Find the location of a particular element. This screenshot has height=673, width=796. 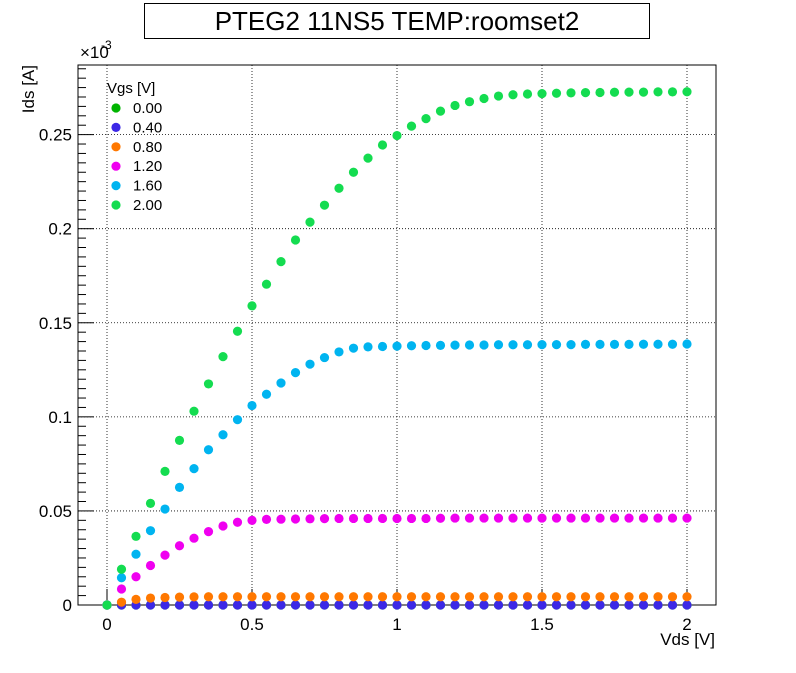

x-tick-label: 0 is located at coordinates (106, 624).